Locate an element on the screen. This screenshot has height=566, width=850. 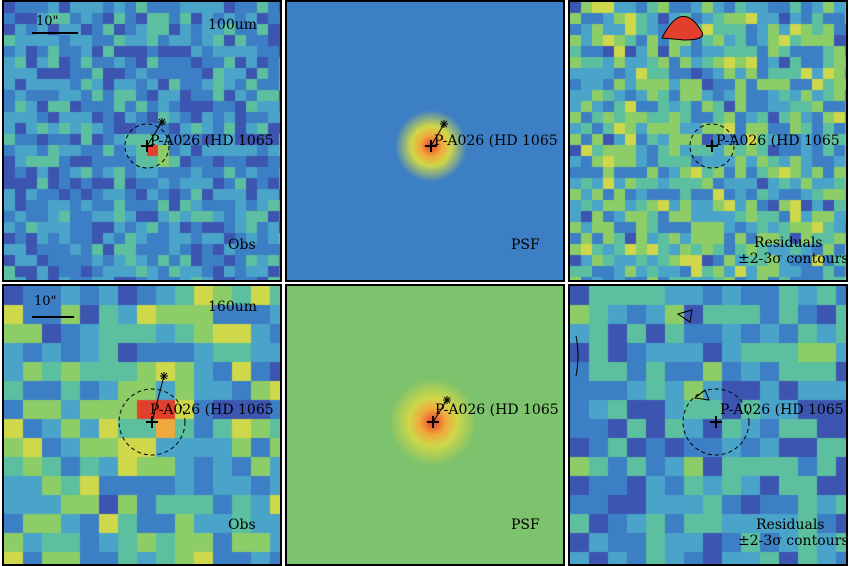
band-label: 100um is located at coordinates (233, 25).